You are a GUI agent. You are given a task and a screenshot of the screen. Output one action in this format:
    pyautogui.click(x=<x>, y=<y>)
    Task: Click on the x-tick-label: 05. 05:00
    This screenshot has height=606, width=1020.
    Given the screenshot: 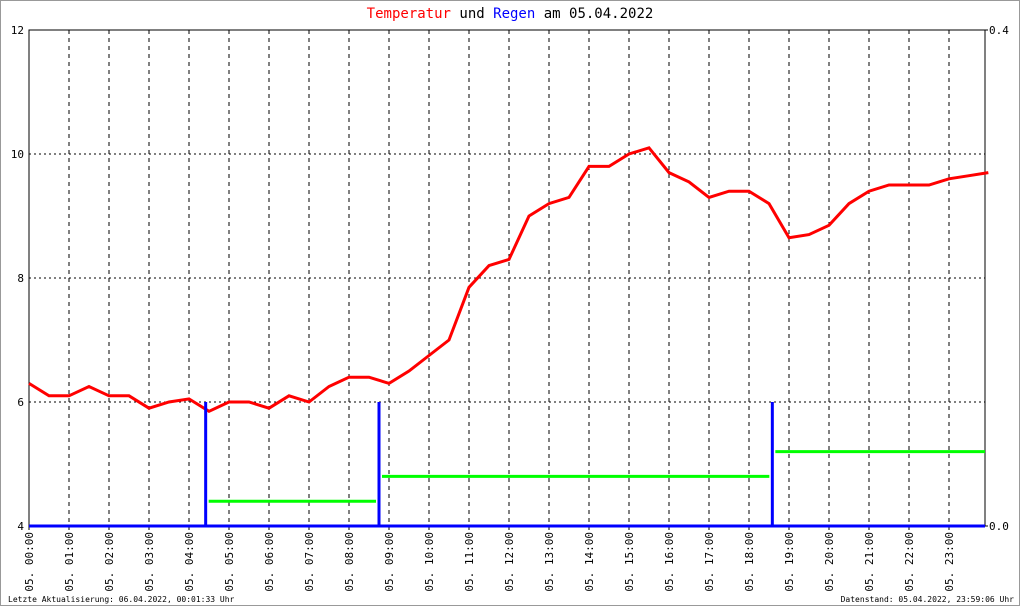 What is the action you would take?
    pyautogui.click(x=229, y=562)
    